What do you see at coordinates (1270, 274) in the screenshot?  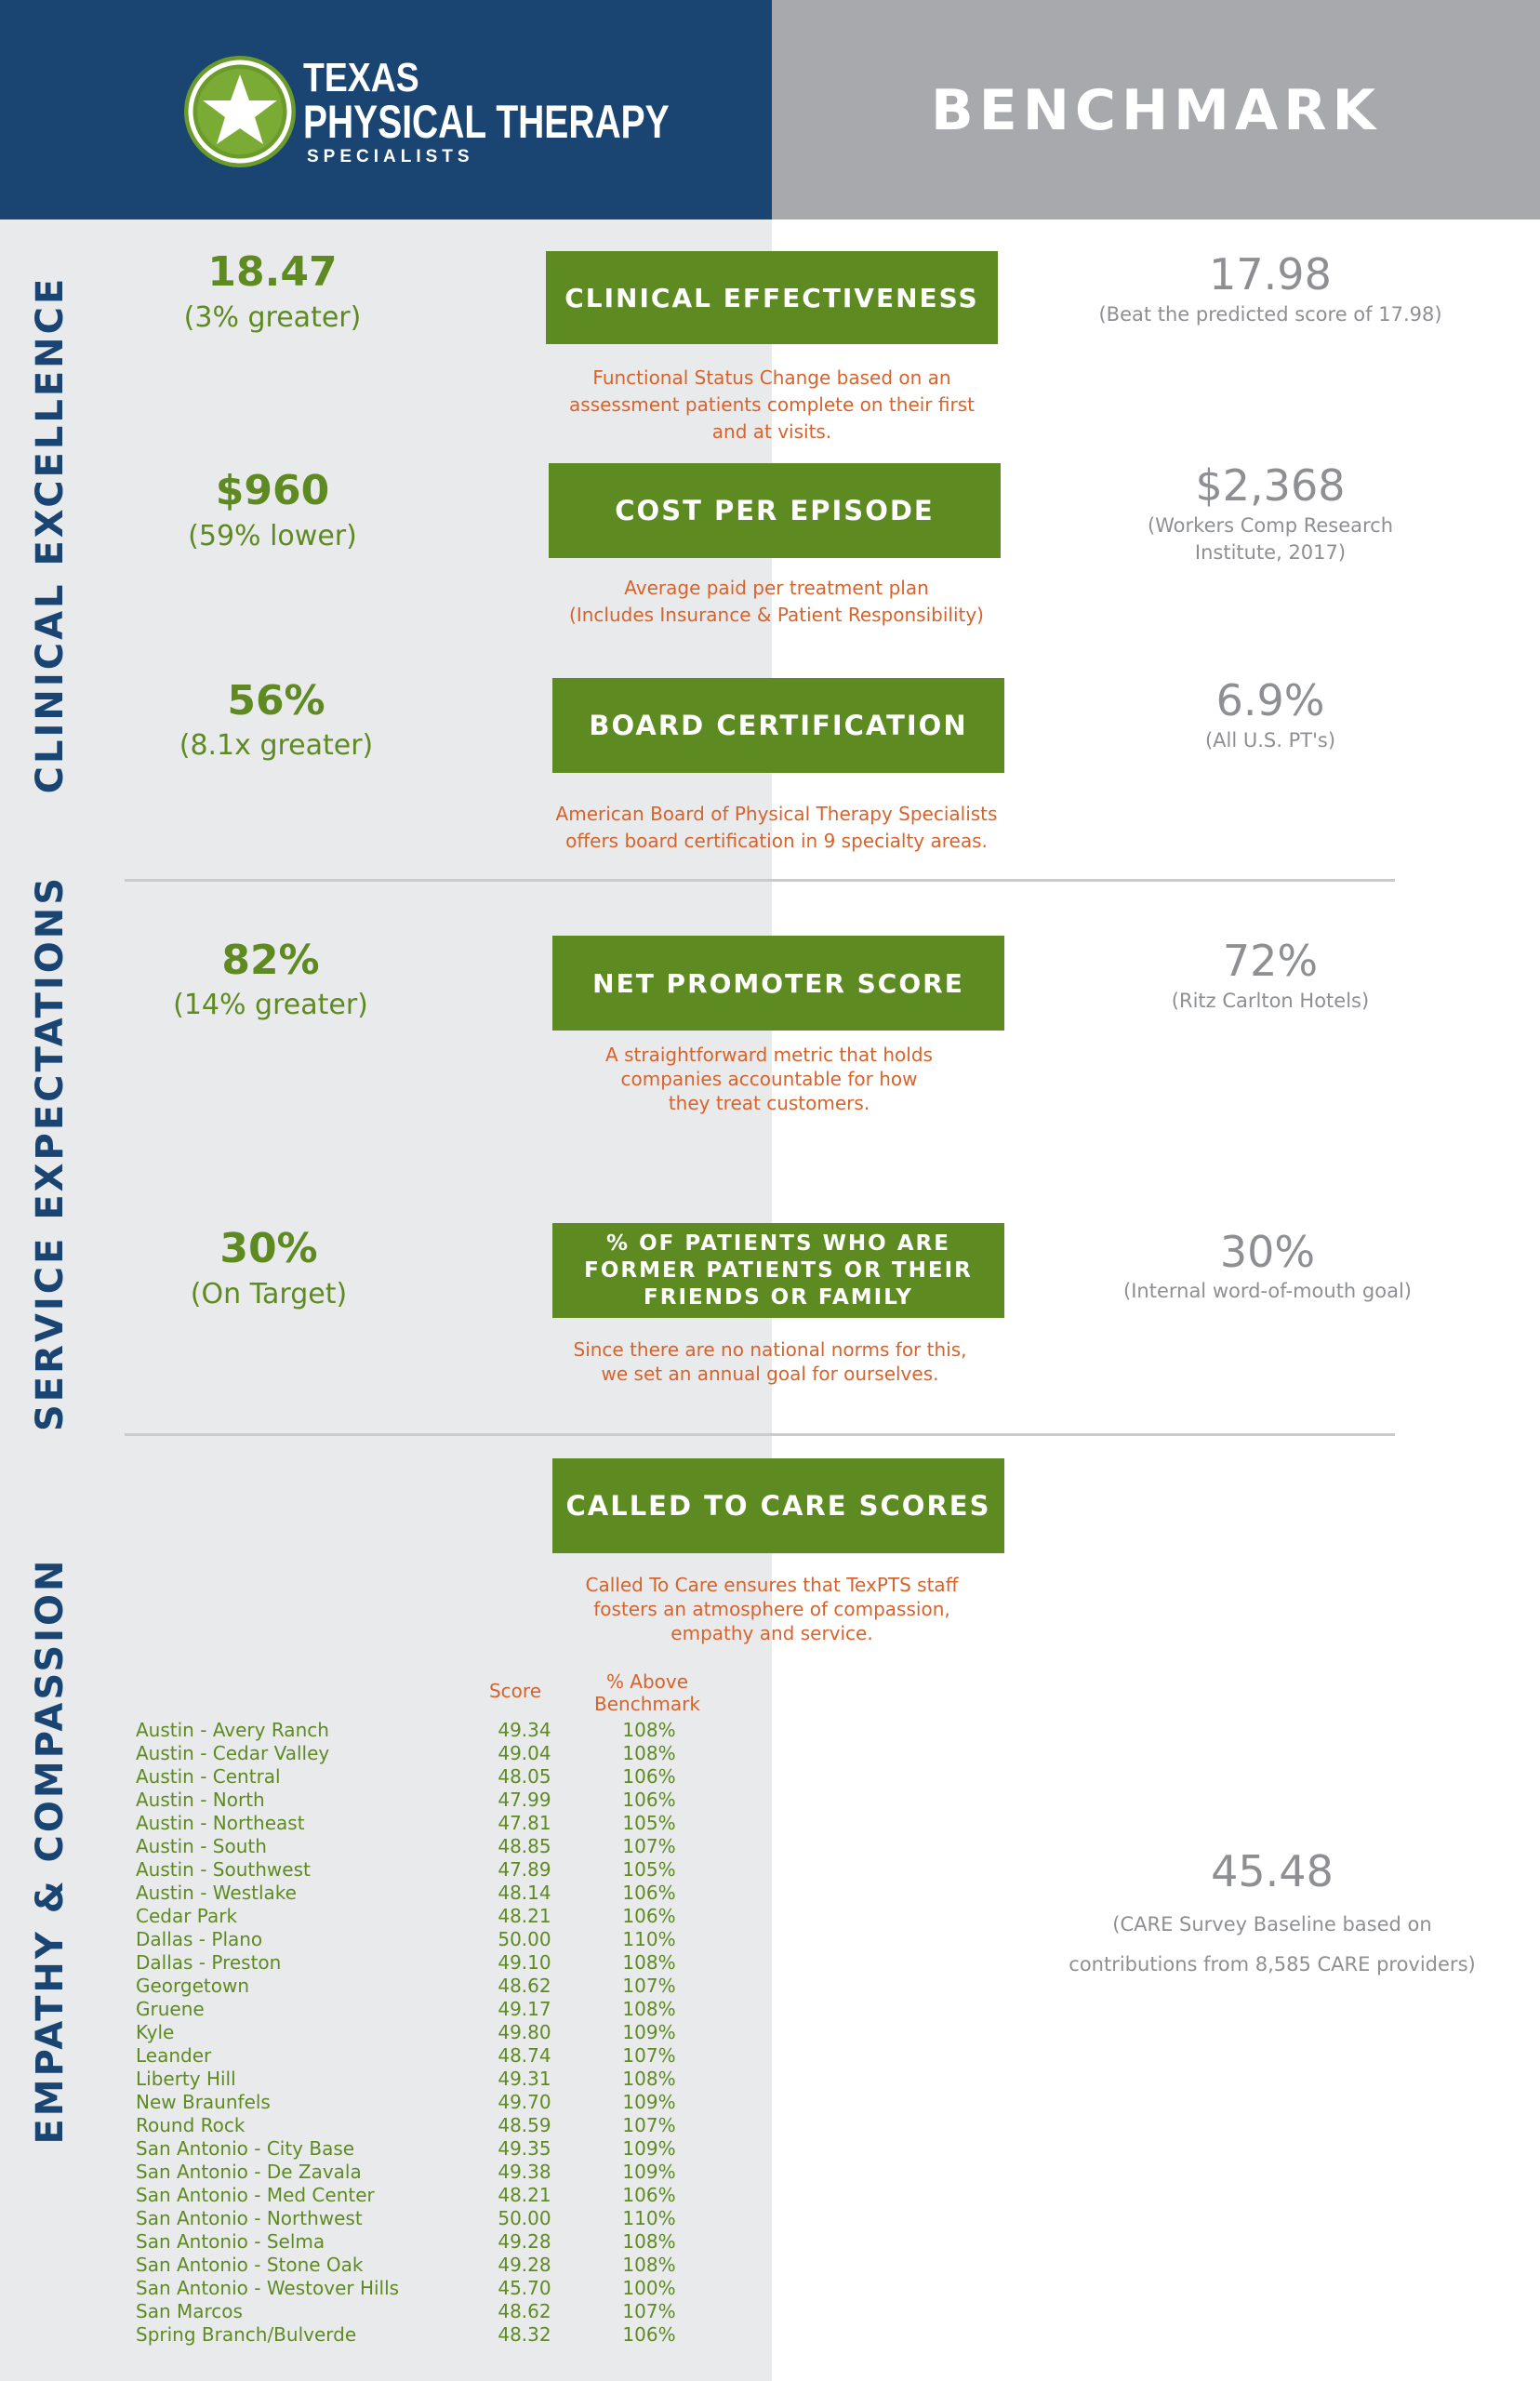 I see `benchmark-value: 17.98` at bounding box center [1270, 274].